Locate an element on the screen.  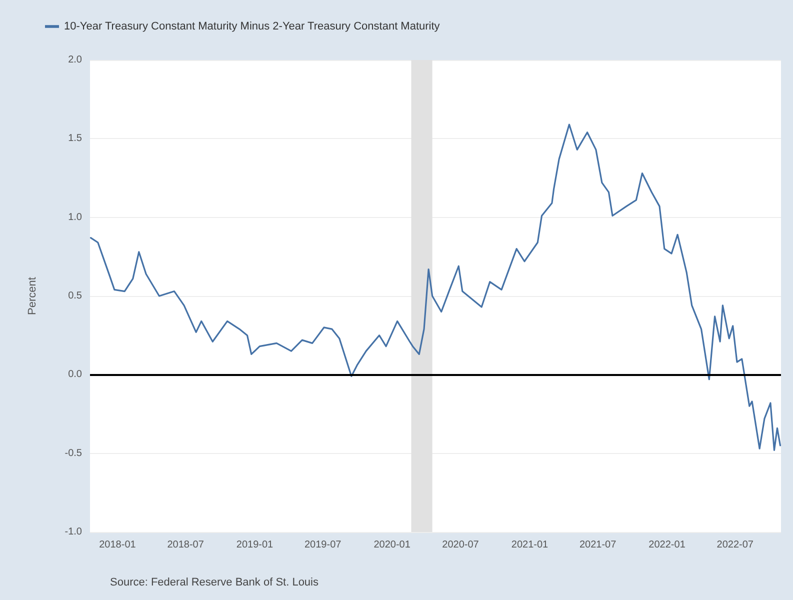
y-tick-label: -0.5 is located at coordinates (73, 453).